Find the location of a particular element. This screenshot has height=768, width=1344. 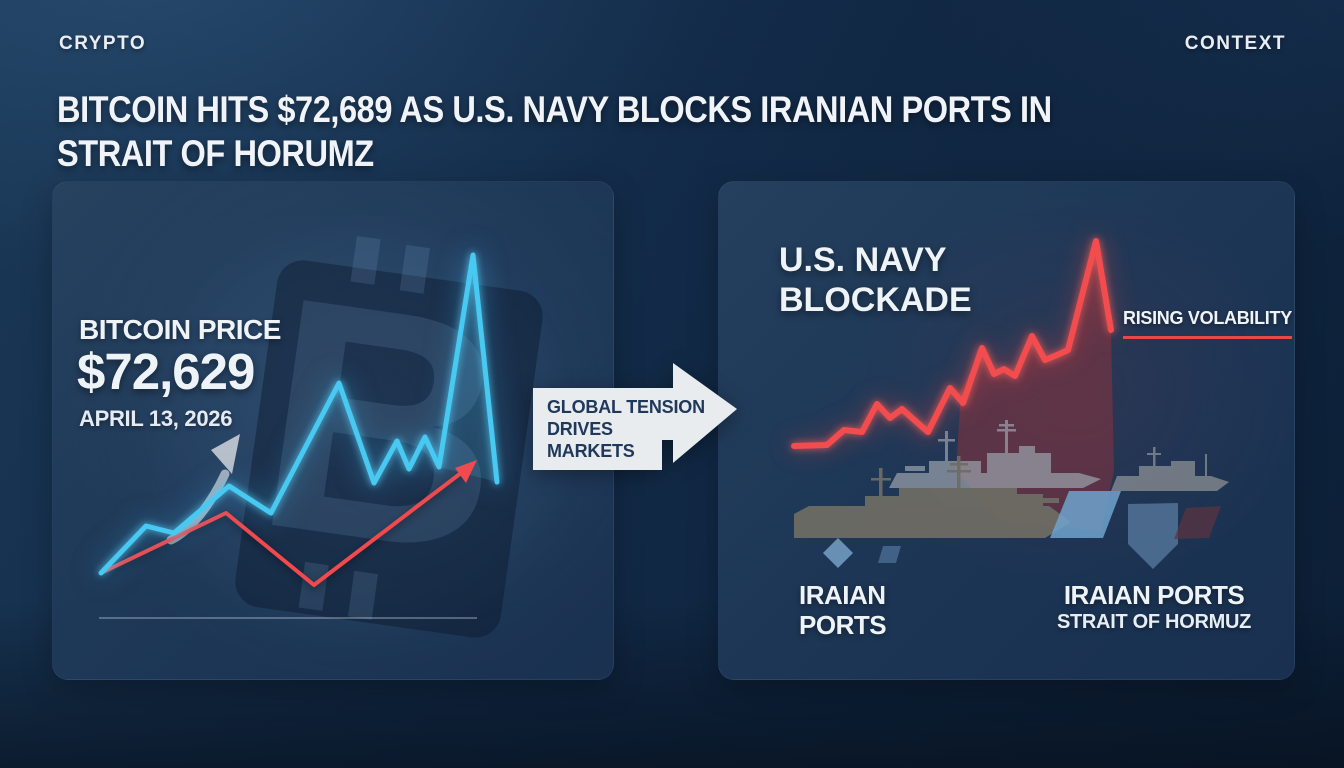

connector-line-1: GLOBAL TENSION is located at coordinates (626, 407).